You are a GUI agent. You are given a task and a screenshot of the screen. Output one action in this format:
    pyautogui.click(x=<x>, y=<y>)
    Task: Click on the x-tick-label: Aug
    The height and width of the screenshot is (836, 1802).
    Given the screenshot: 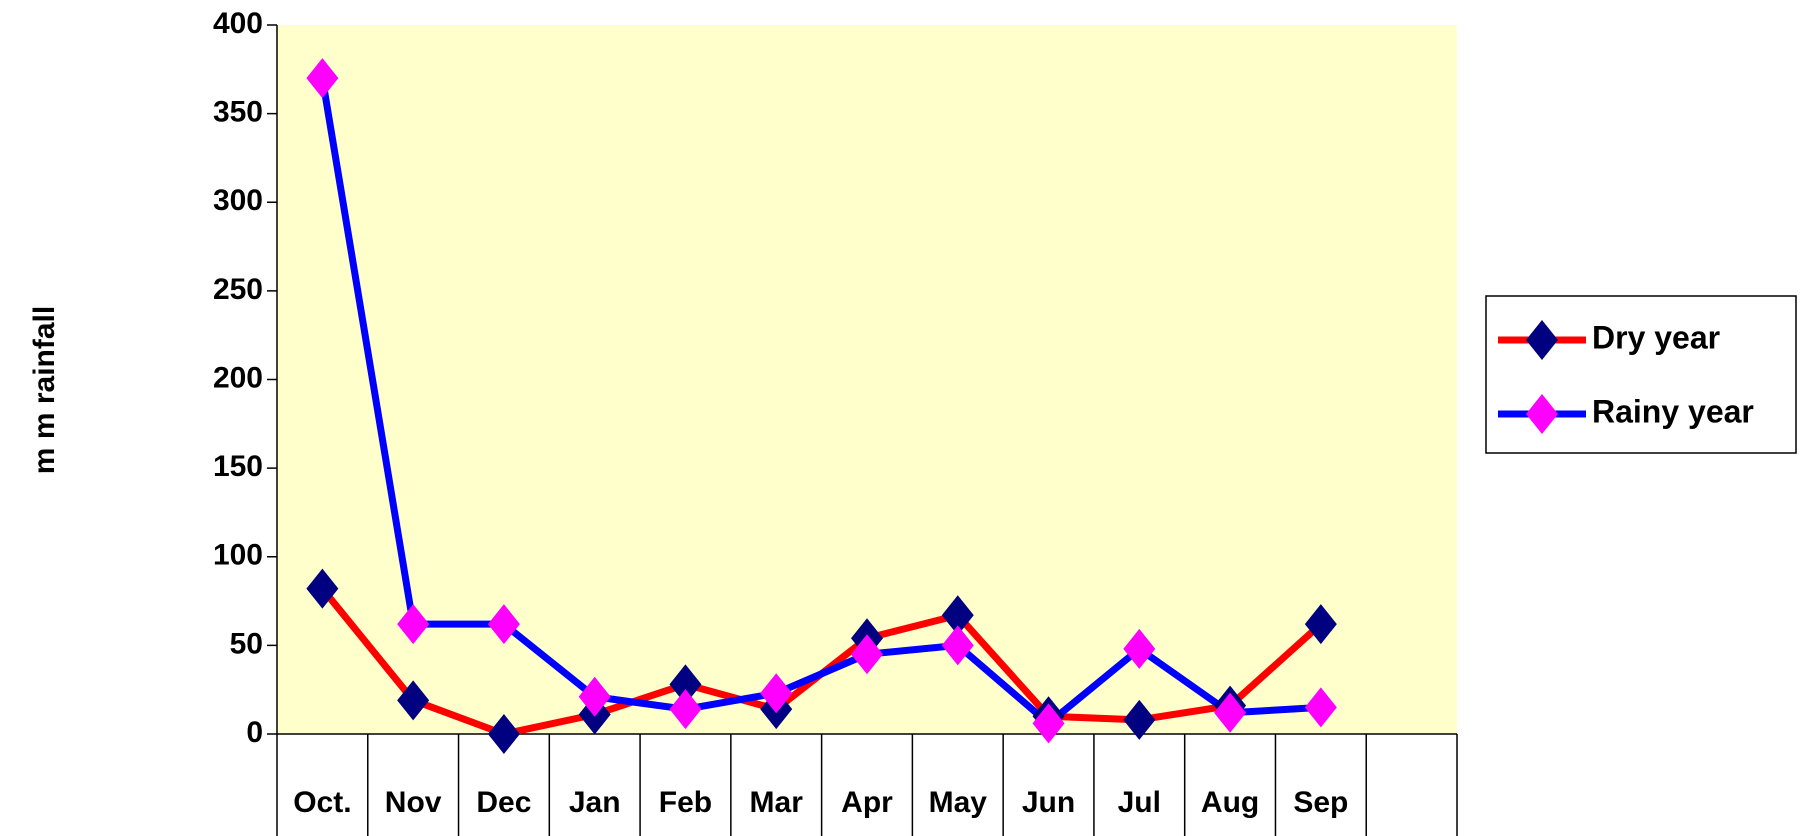 What is the action you would take?
    pyautogui.click(x=1230, y=802)
    